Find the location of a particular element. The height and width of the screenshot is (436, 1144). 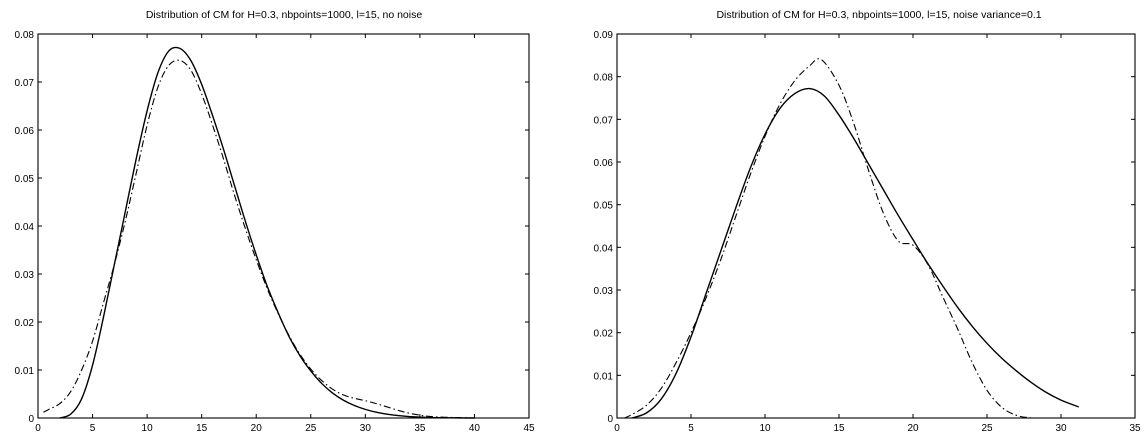

chart-left-ytick-label: 0.04 is located at coordinates (25, 227).